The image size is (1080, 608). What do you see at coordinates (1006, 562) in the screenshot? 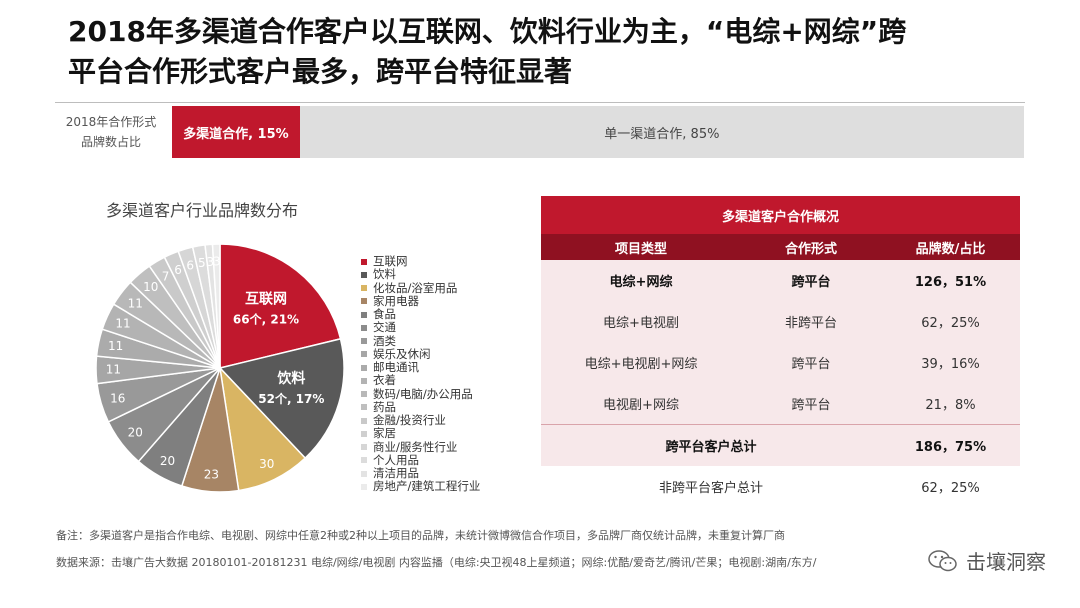
I see `watermark-text: 击壤洞察` at bounding box center [1006, 562].